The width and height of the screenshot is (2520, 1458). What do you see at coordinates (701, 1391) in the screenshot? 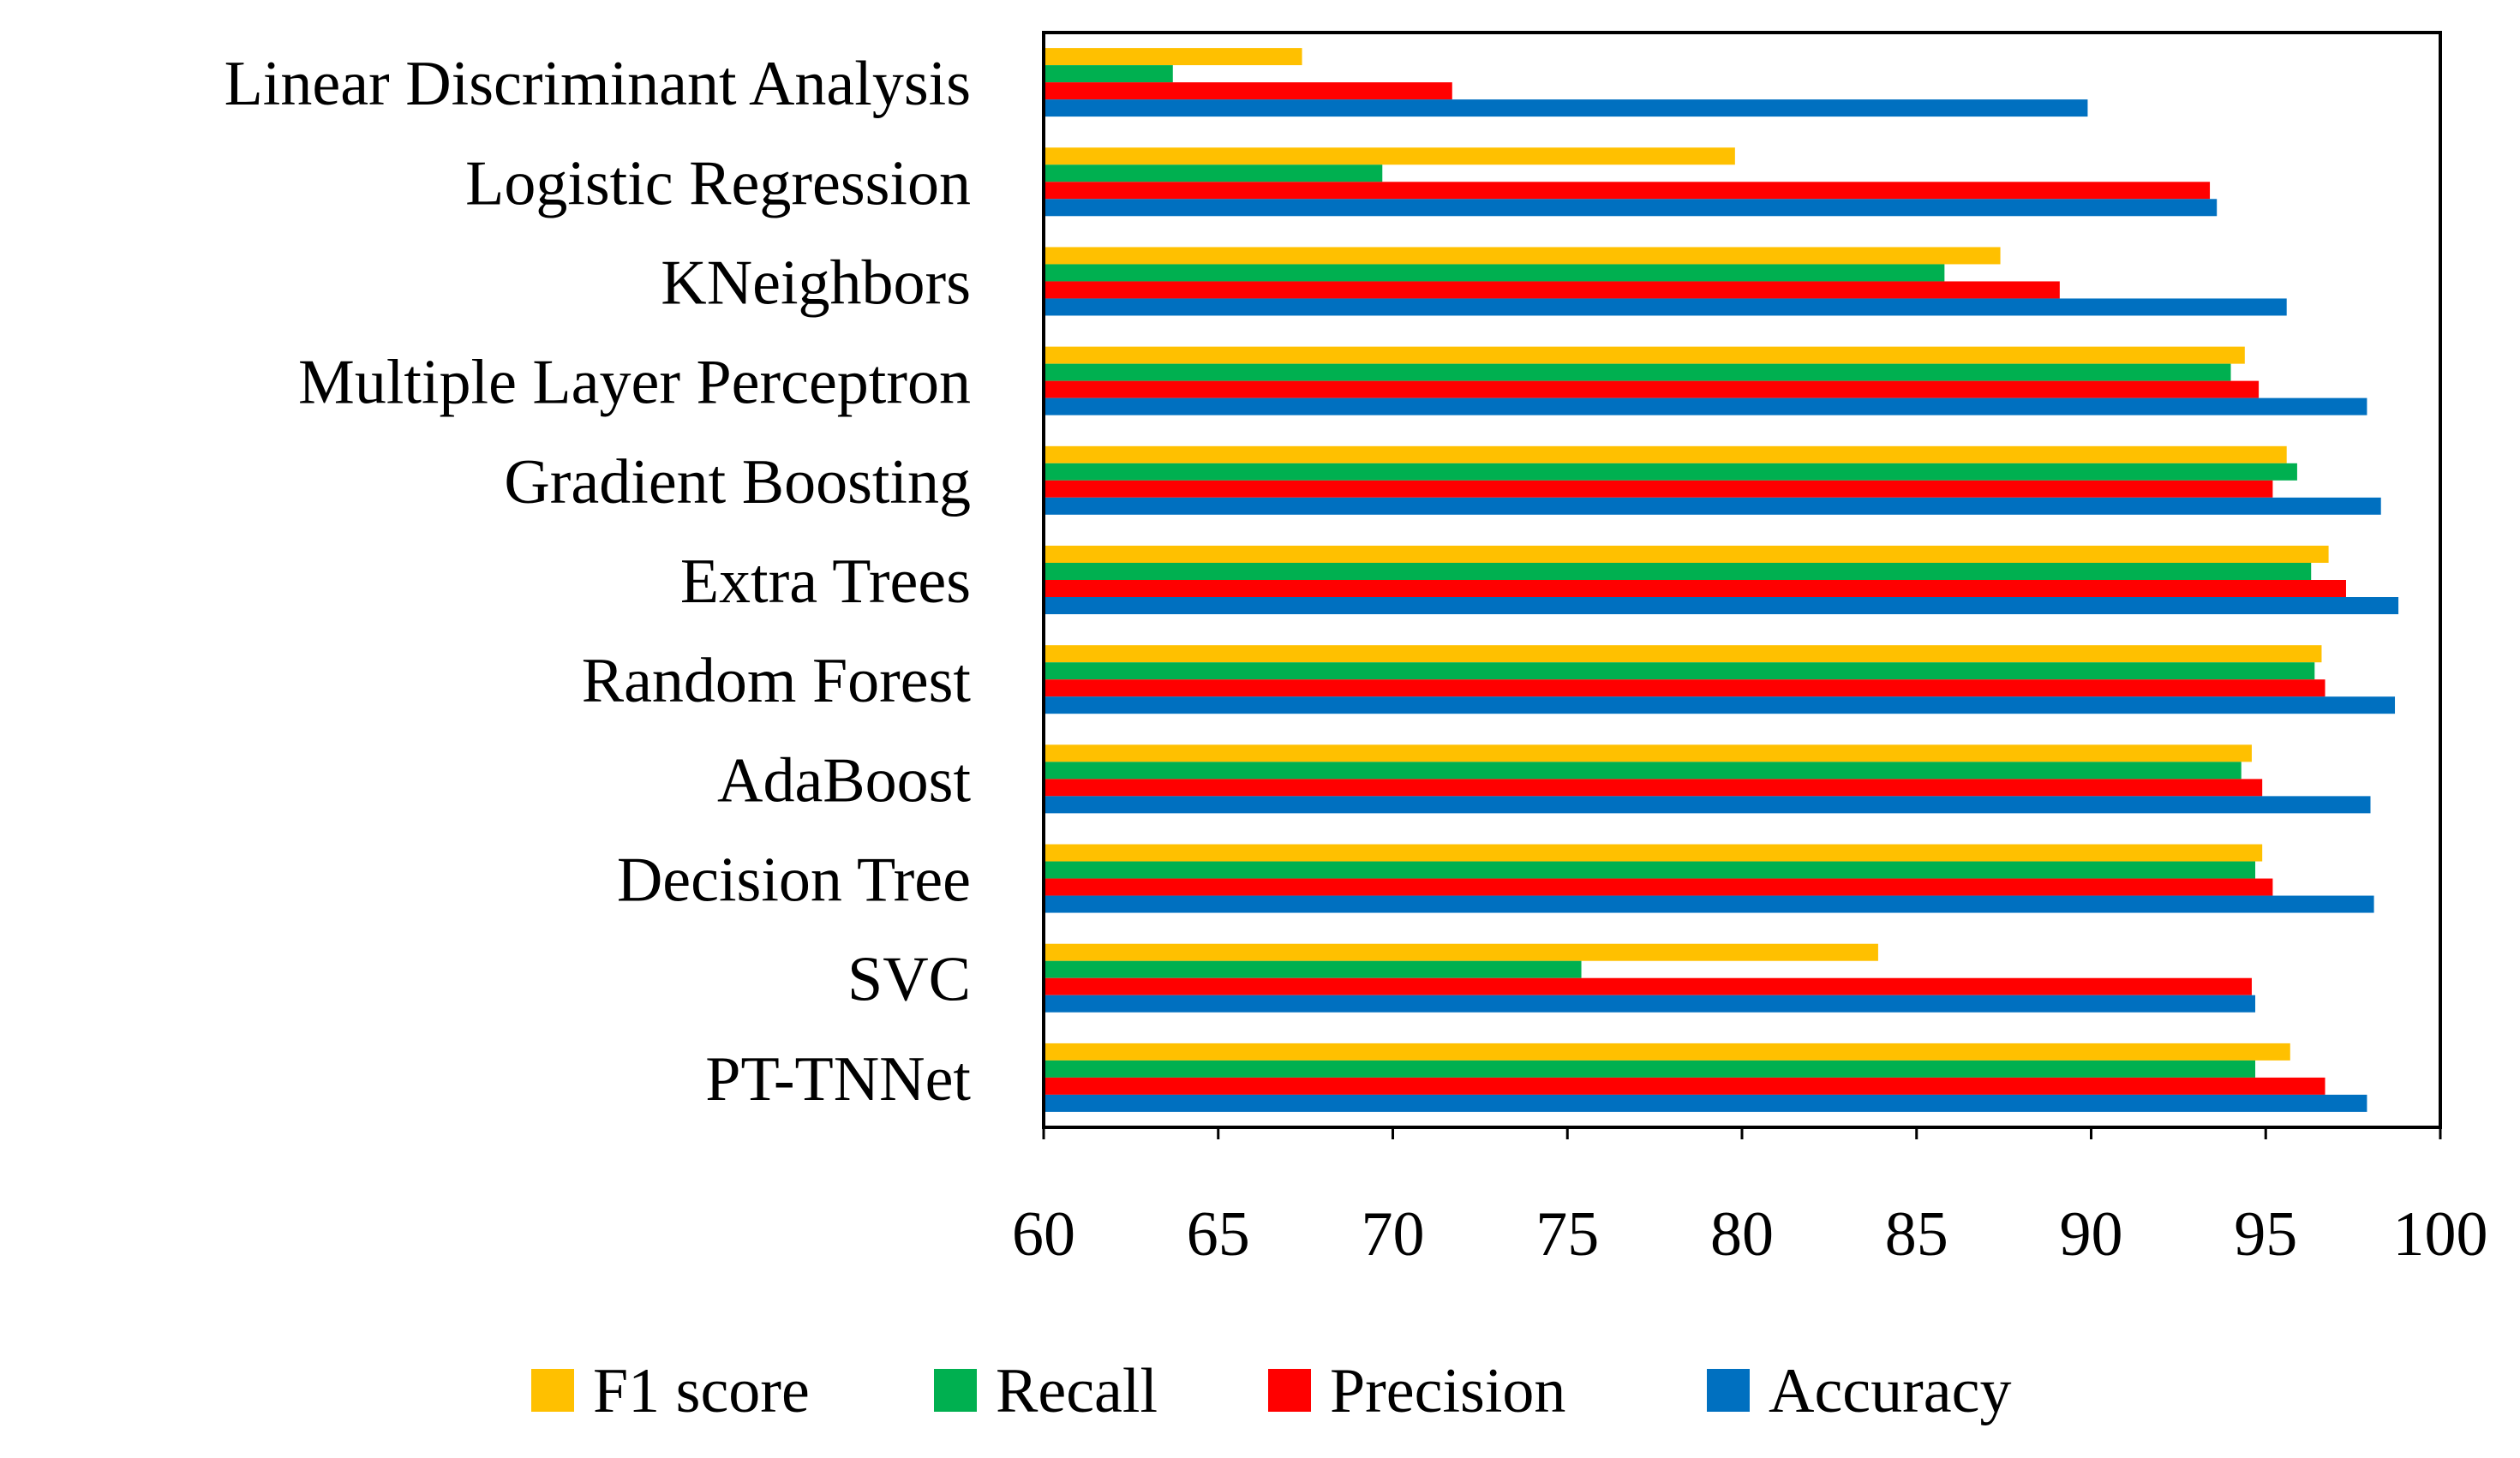
I see `legend-label-f1-score: F1 score` at bounding box center [701, 1391].